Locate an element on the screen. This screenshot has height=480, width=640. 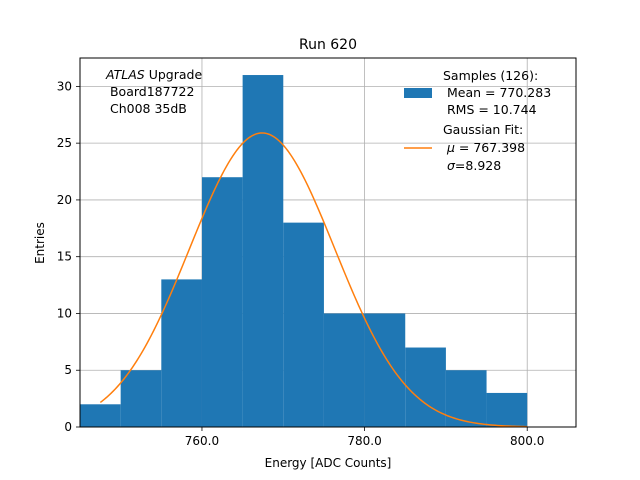
chart-title: Run 620 is located at coordinates (328, 45).